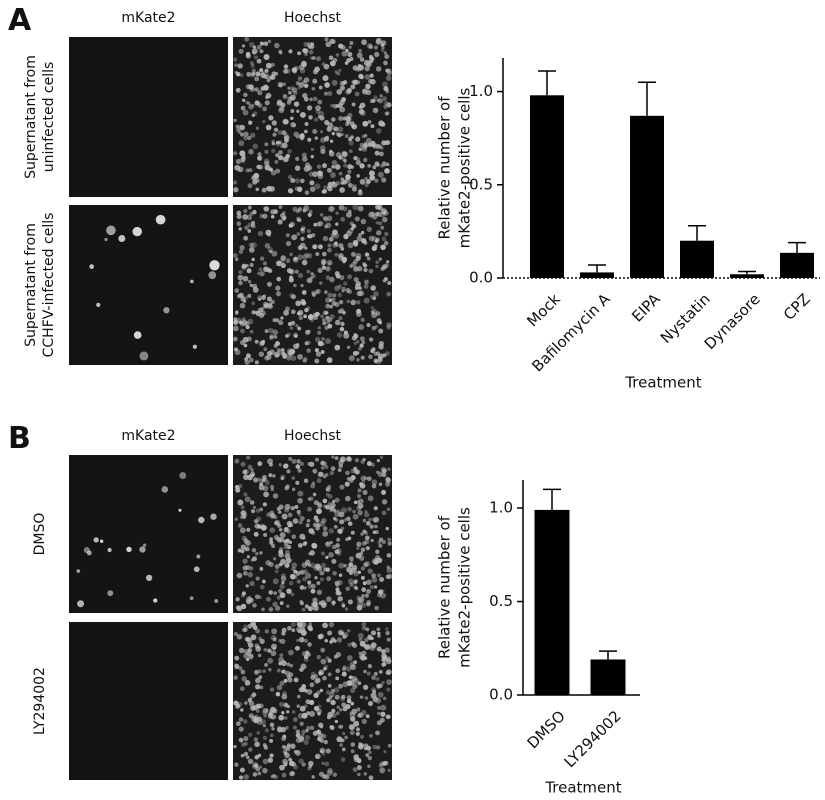 This screenshot has width=825, height=800. What do you see at coordinates (647, 197) in the screenshot?
I see `bar` at bounding box center [647, 197].